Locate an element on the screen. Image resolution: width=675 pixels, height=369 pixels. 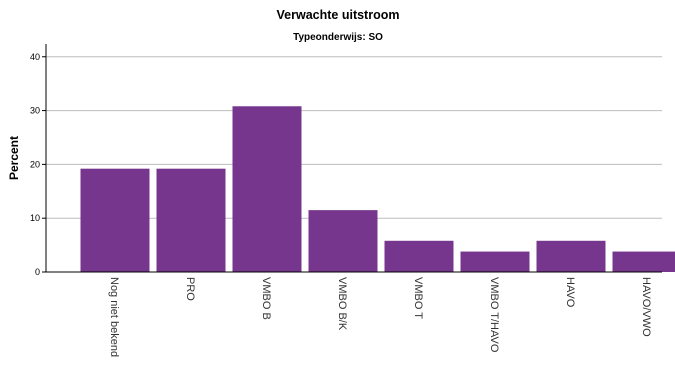
y-tick-label: 40 is located at coordinates (35, 57).